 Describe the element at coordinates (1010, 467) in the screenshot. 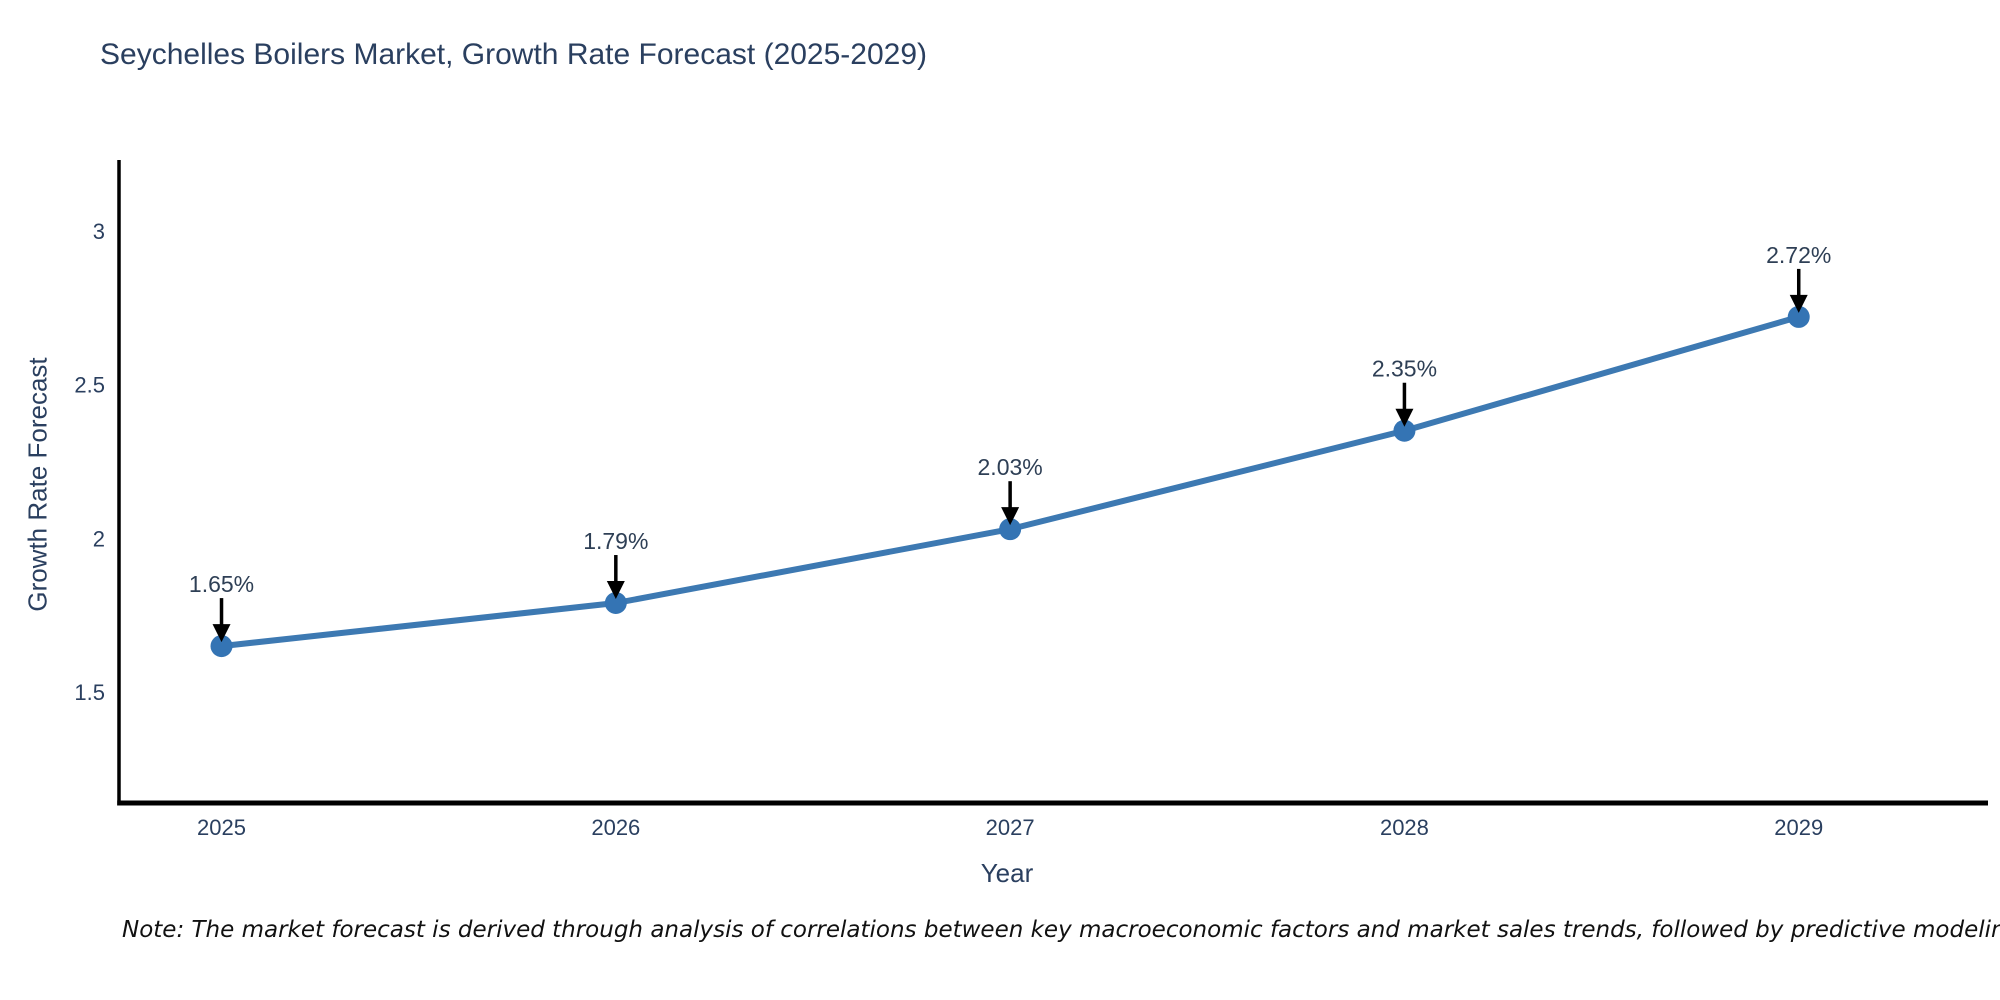

I see `annotation-label: 2.03%` at that location.